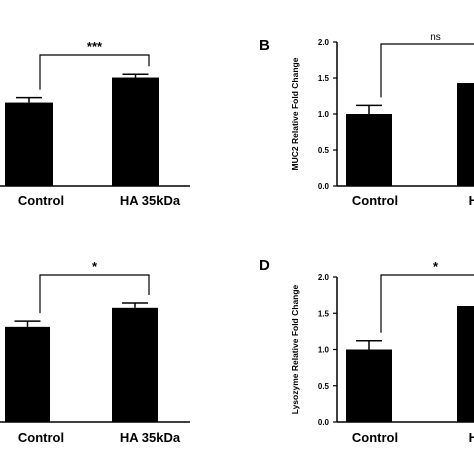 The height and width of the screenshot is (474, 474). I want to click on significance-label: ***, so click(95, 46).